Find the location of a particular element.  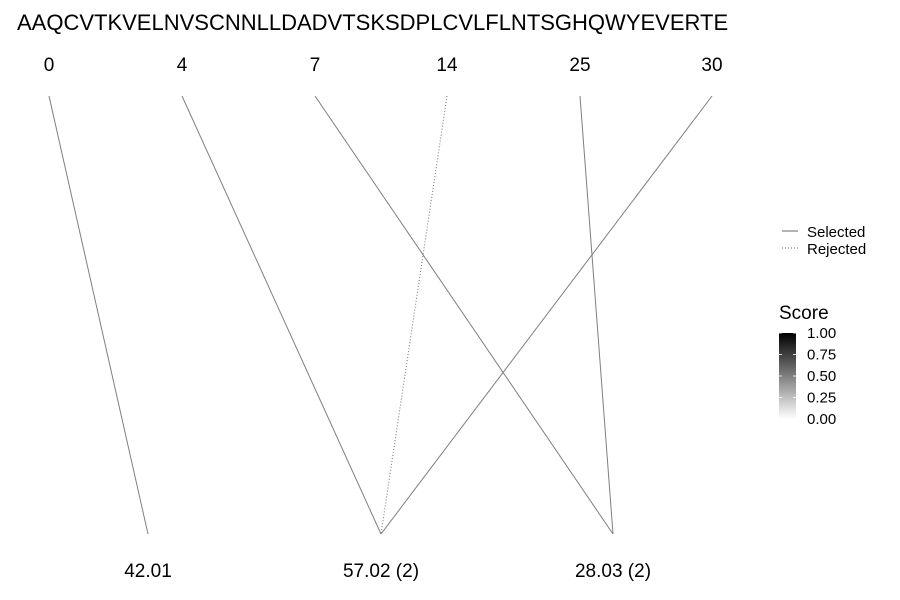

colorbar-tick-label: 0.50 is located at coordinates (821, 376).